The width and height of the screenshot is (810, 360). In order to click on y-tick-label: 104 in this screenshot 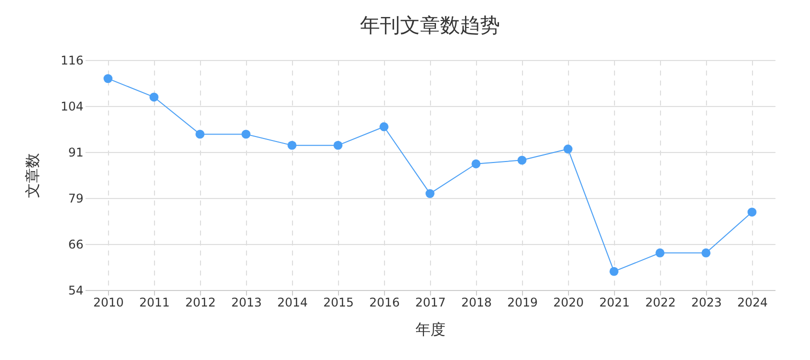, I will do `click(72, 107)`.